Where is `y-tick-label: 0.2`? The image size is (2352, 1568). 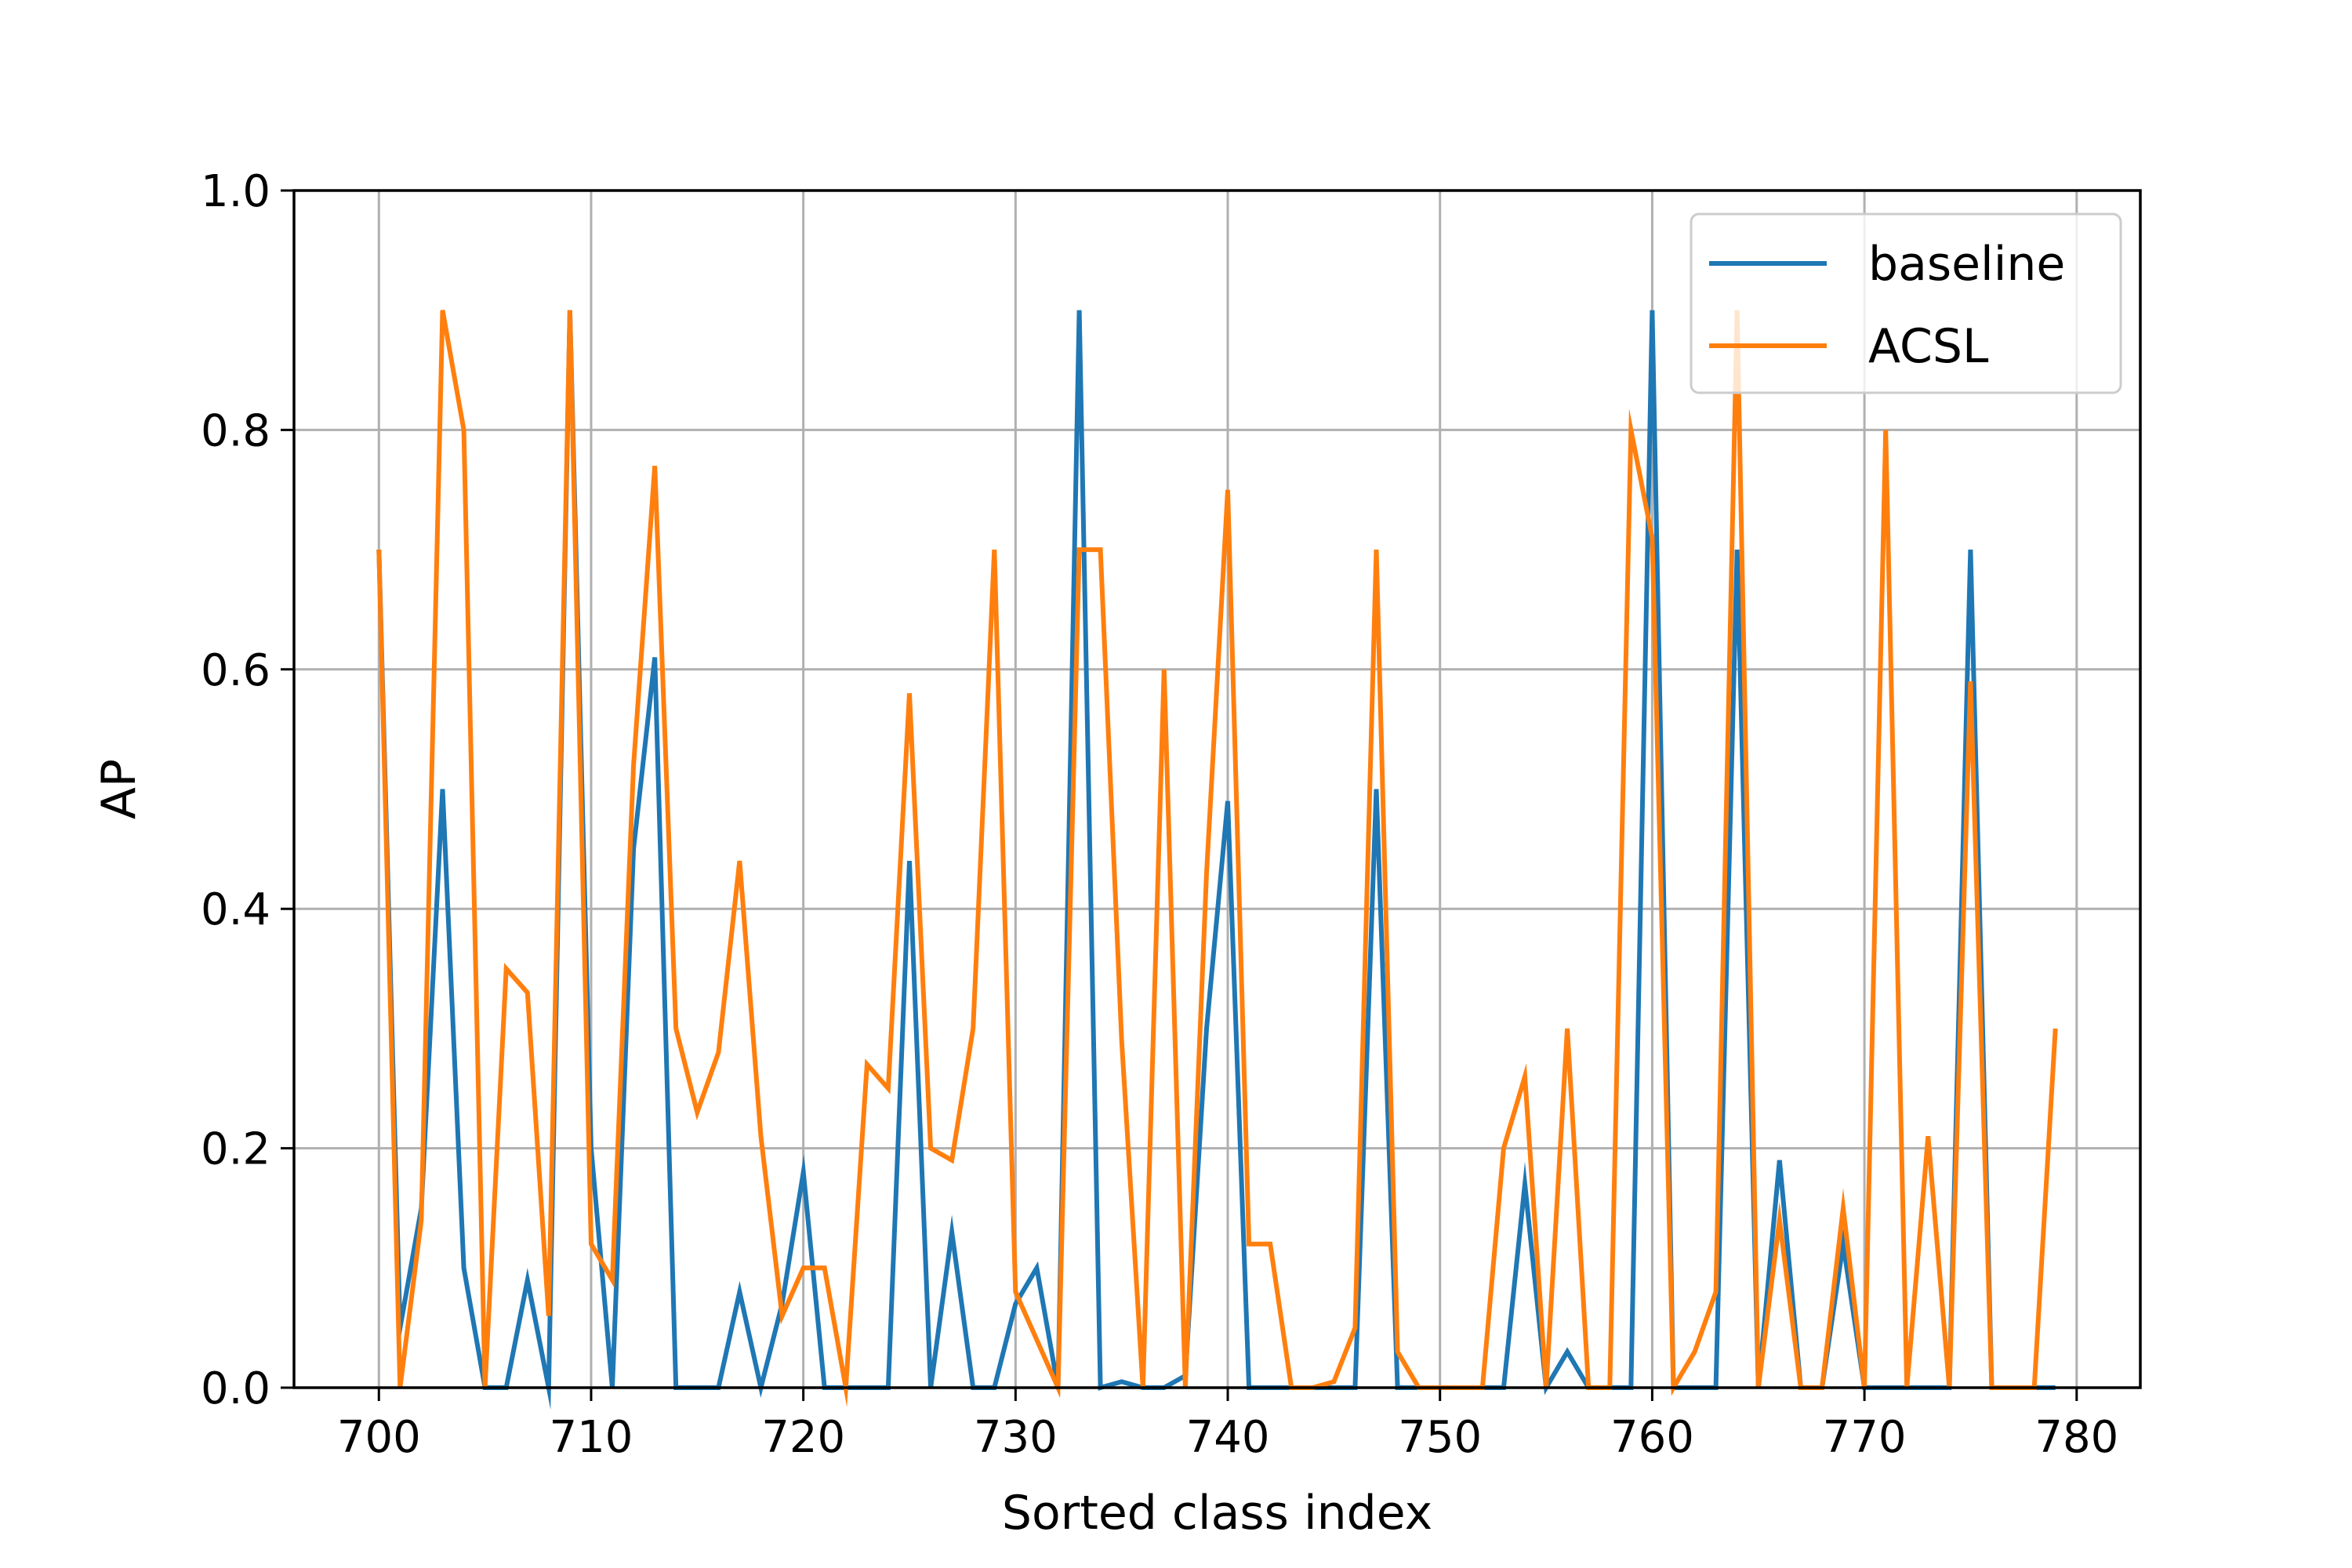 y-tick-label: 0.2 is located at coordinates (235, 1149).